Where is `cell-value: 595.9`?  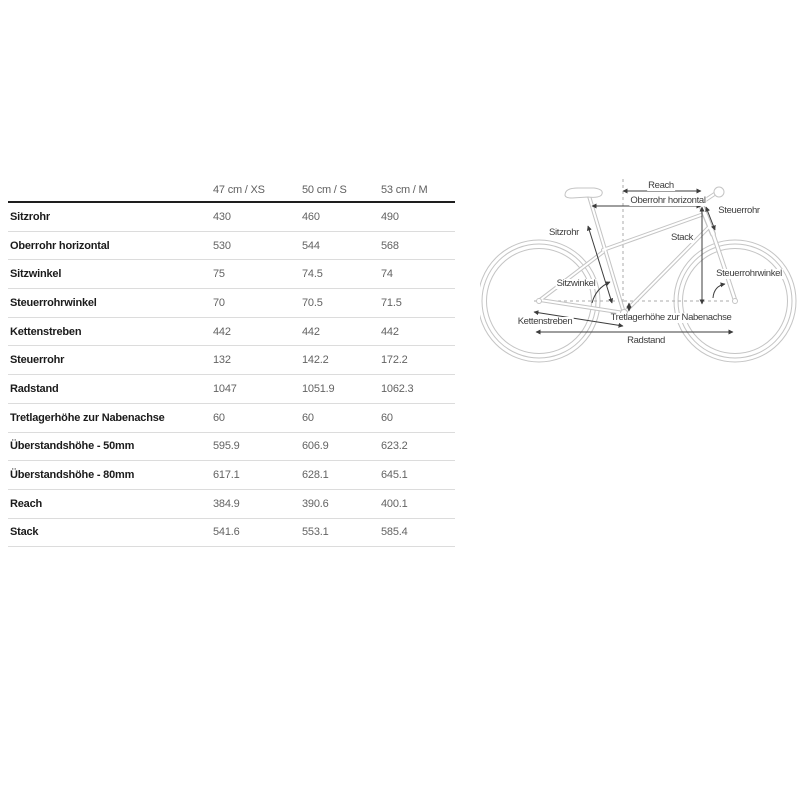
cell-value: 595.9 is located at coordinates (226, 446).